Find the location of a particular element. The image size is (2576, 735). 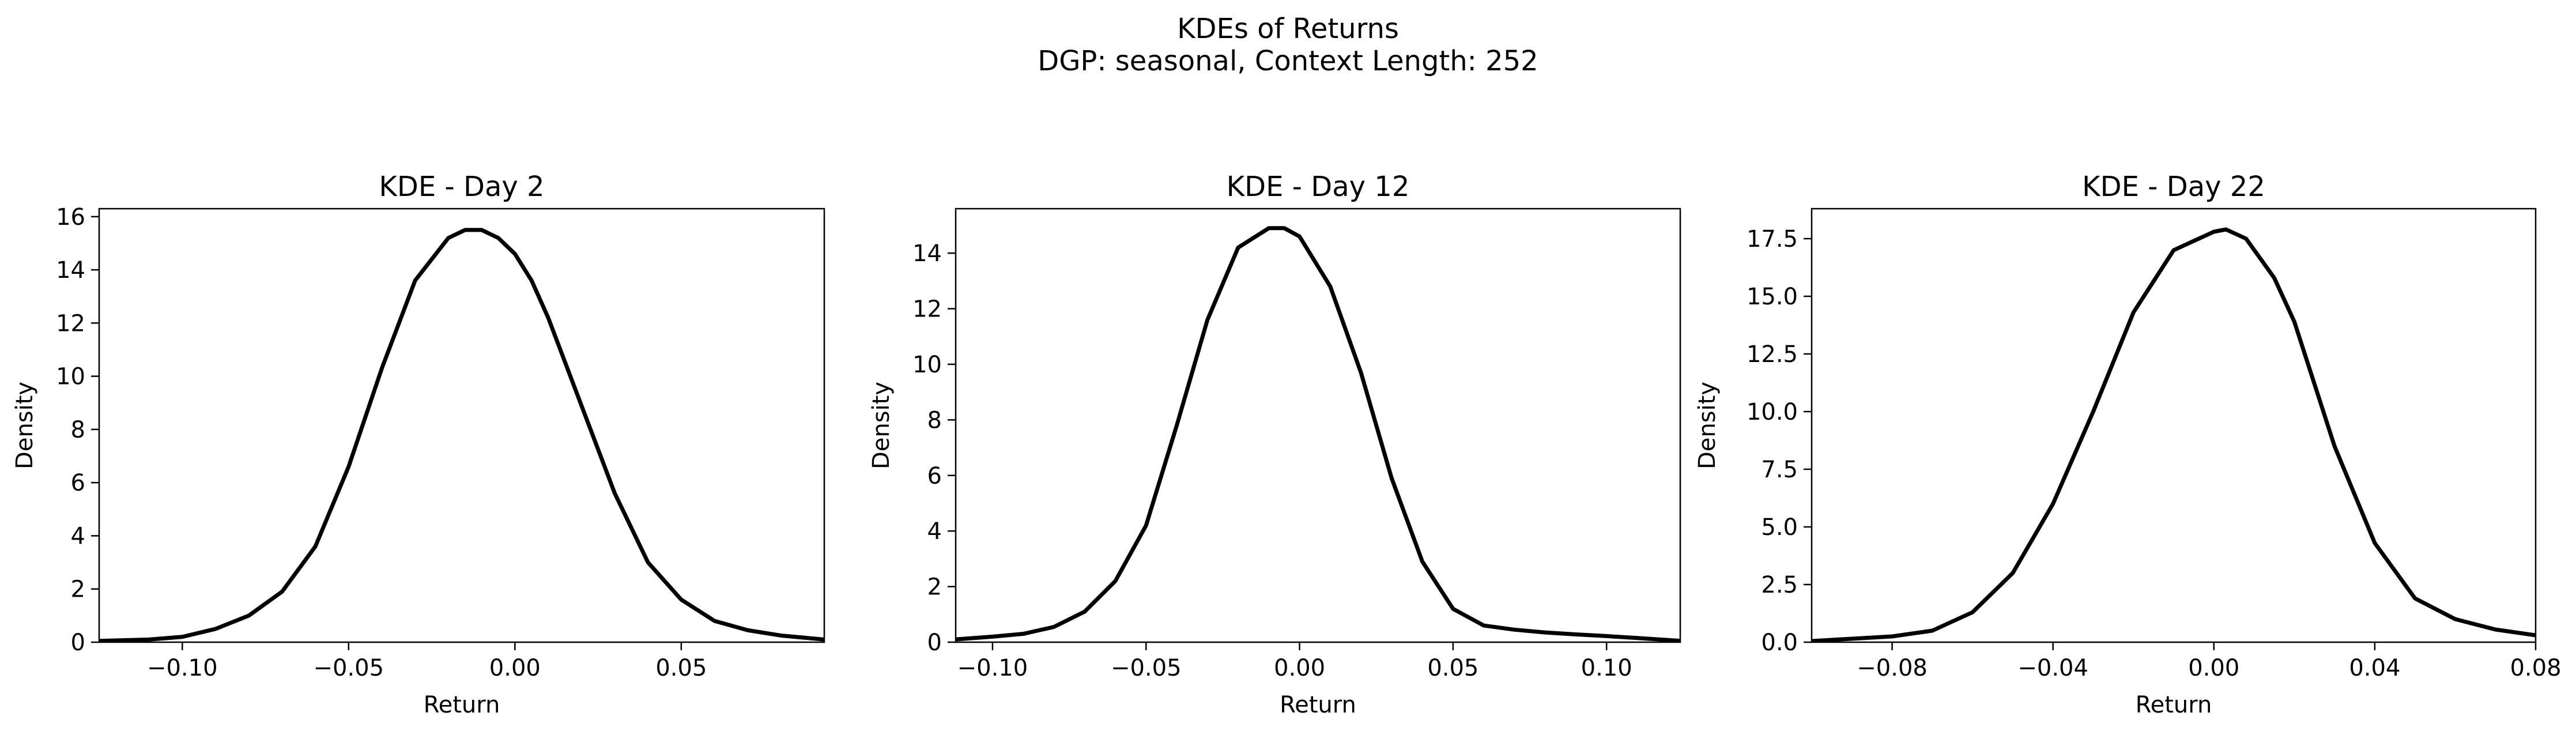

panel-title: KDE - Day 2 is located at coordinates (461, 187).